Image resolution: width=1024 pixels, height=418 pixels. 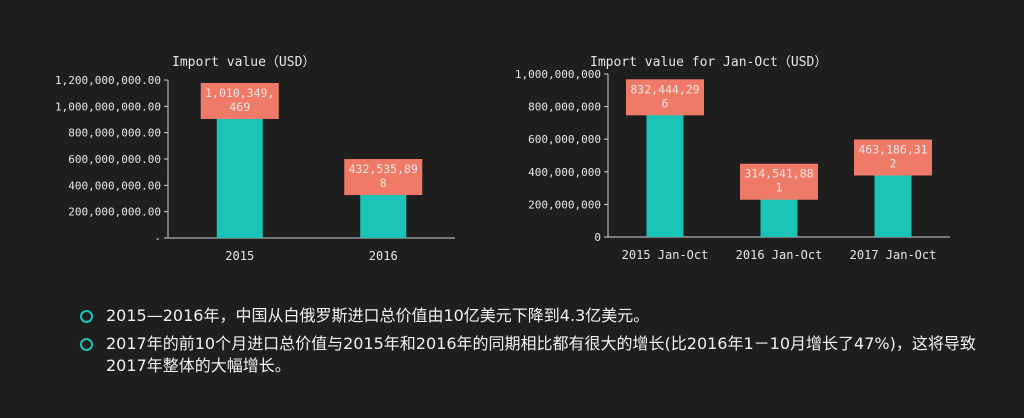 What do you see at coordinates (664, 89) in the screenshot?
I see `data-label-line: 832,444,29` at bounding box center [664, 89].